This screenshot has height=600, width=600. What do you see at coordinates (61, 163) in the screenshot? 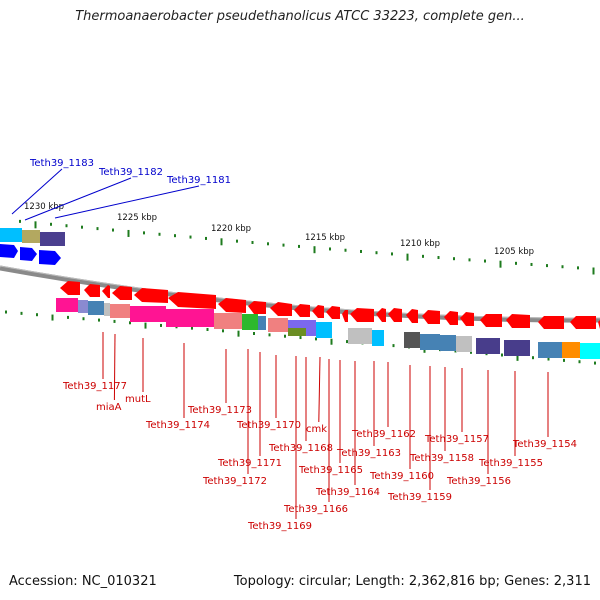
I see `gene-label: Teth39_1183` at bounding box center [61, 163].